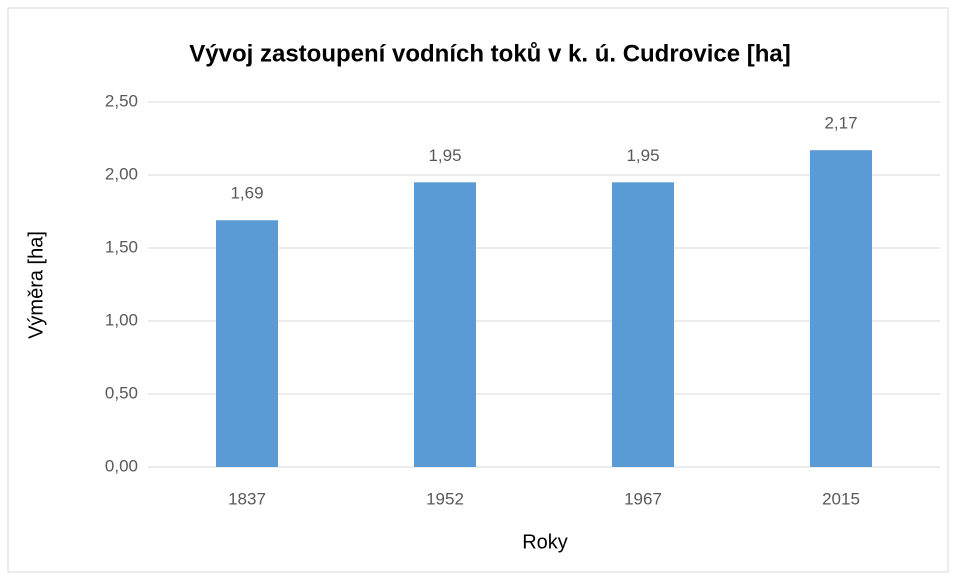 The height and width of the screenshot is (578, 957). What do you see at coordinates (121, 173) in the screenshot?
I see `y-tick-label: 2,00` at bounding box center [121, 173].